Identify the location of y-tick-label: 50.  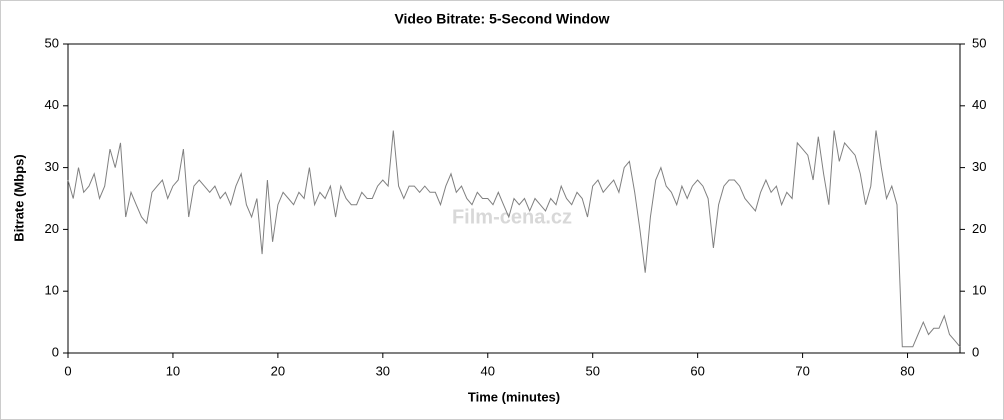
(52, 42).